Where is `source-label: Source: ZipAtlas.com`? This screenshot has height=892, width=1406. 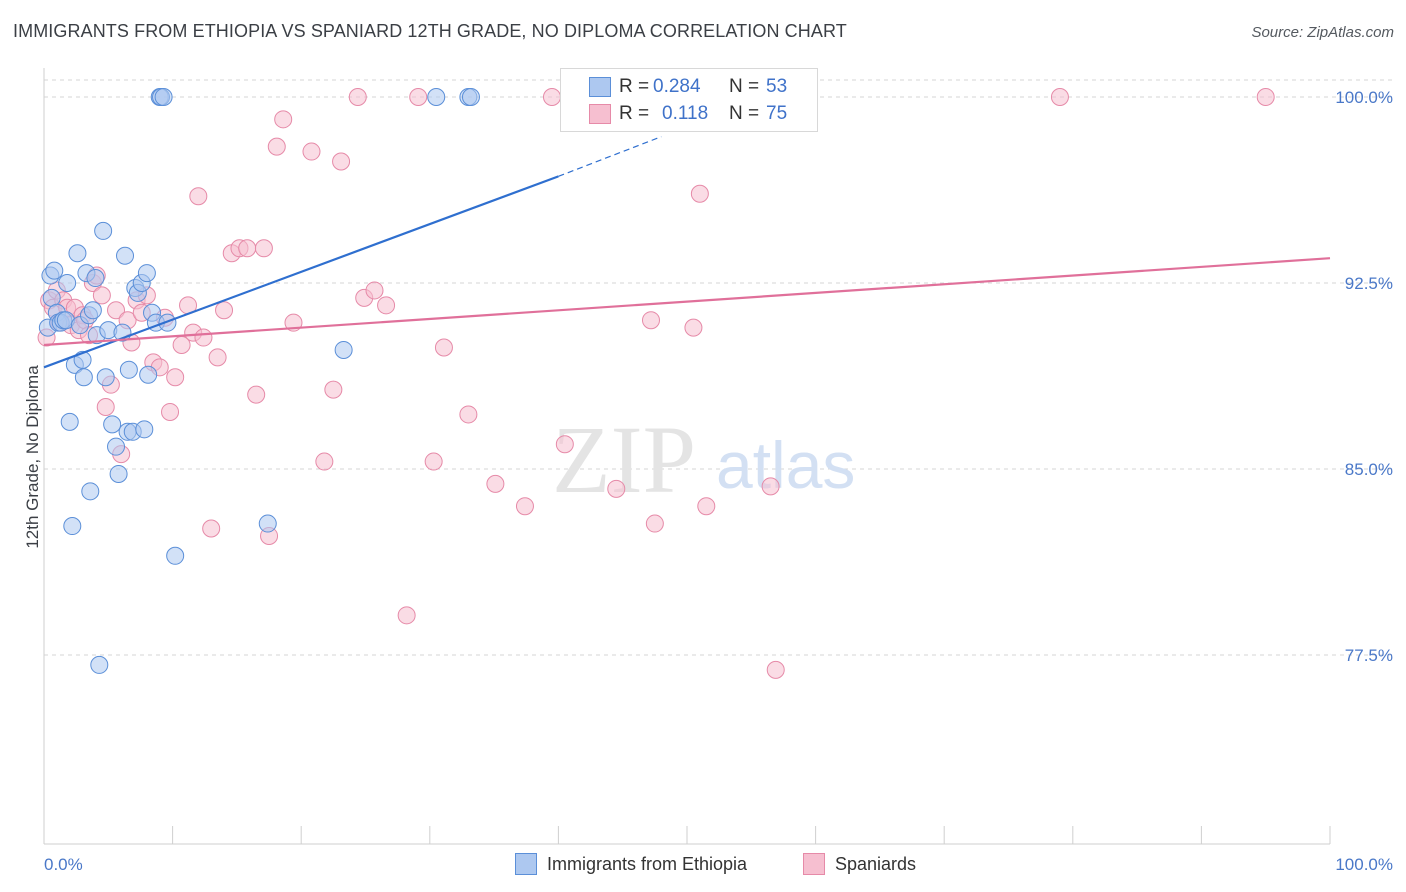
source-label: Source: ZipAtlas.com is located at coordinates (1322, 32).